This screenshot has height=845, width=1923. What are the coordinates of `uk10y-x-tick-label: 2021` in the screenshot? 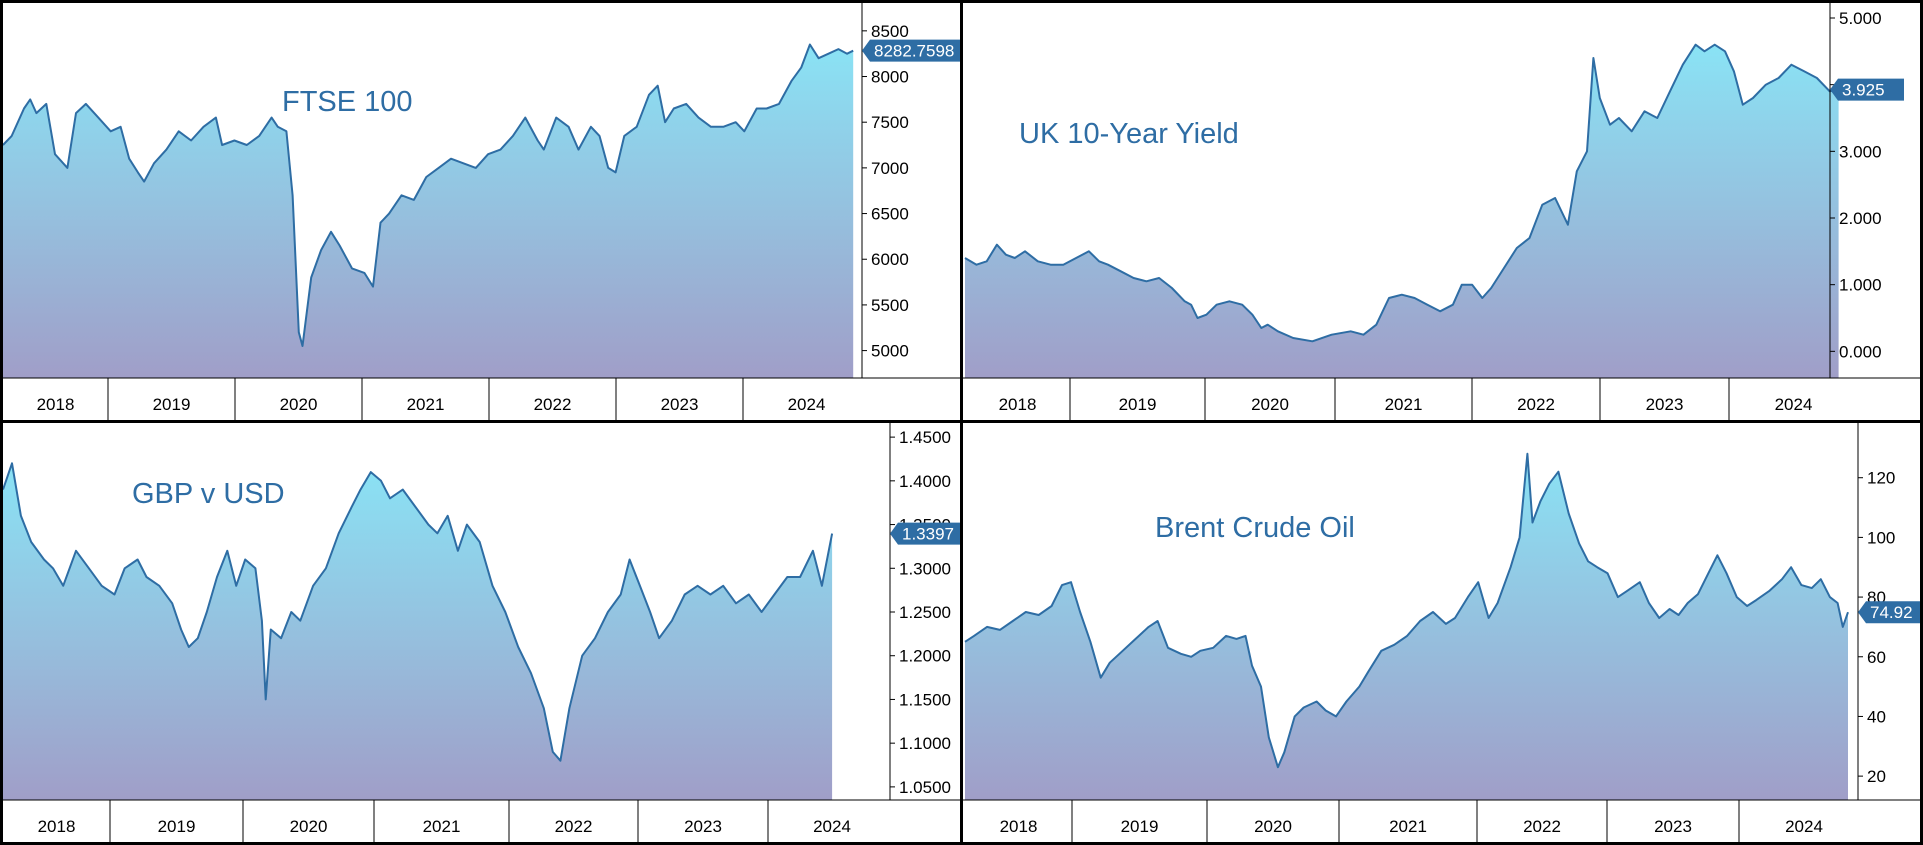 It's located at (1404, 404).